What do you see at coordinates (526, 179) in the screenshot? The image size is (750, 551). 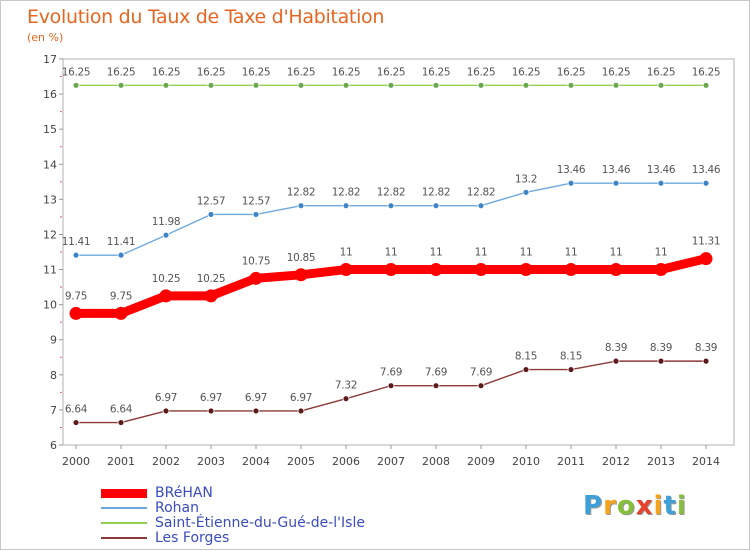 I see `data-label: 13.2` at bounding box center [526, 179].